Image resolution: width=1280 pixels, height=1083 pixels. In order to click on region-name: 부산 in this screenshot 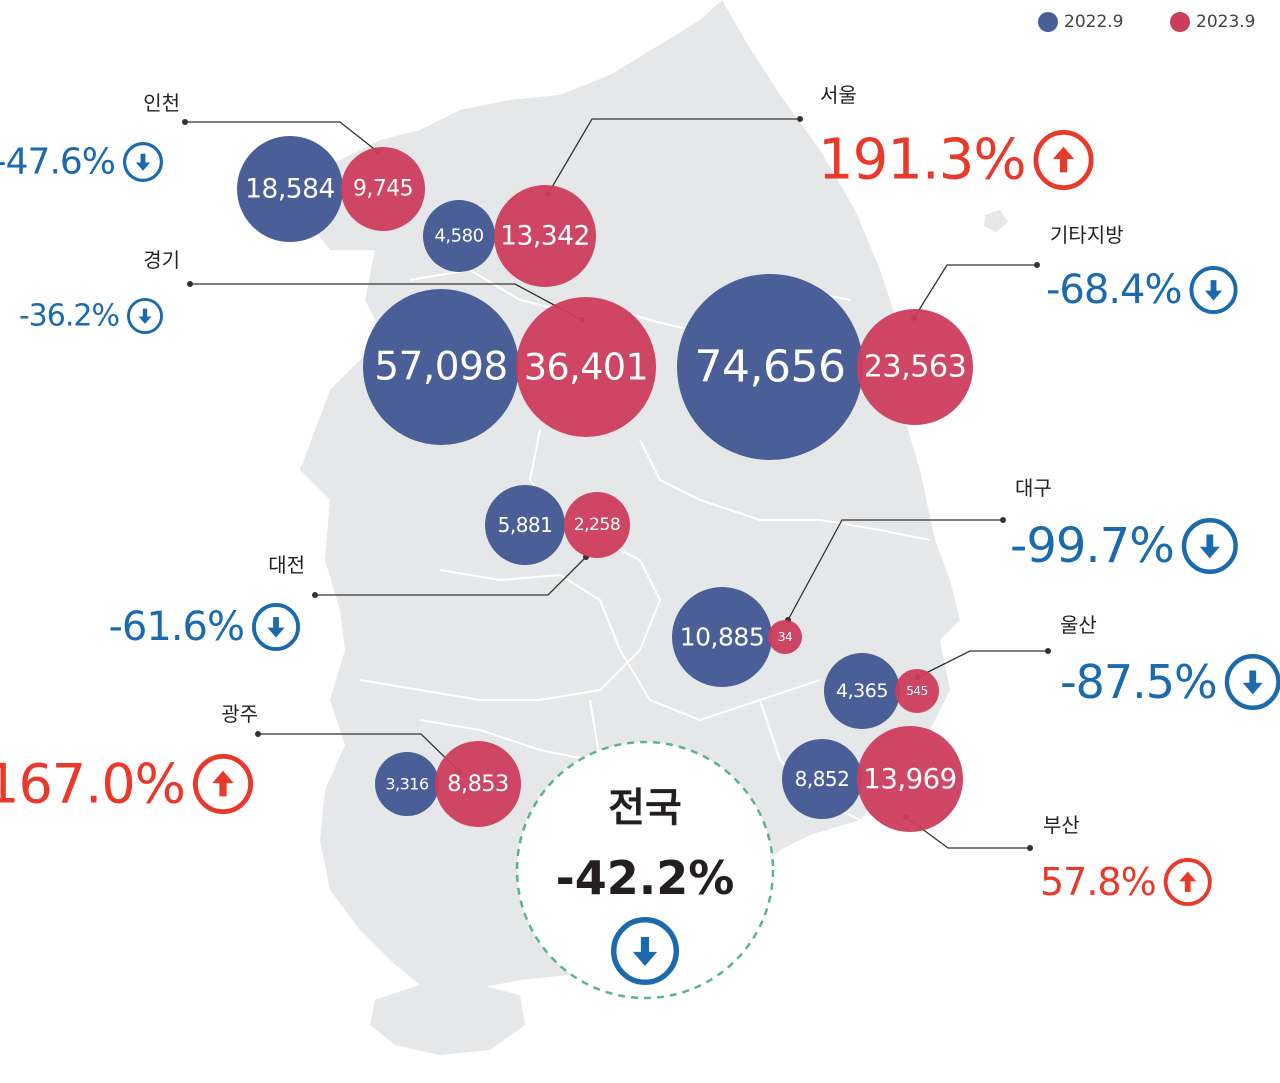, I will do `click(1061, 825)`.